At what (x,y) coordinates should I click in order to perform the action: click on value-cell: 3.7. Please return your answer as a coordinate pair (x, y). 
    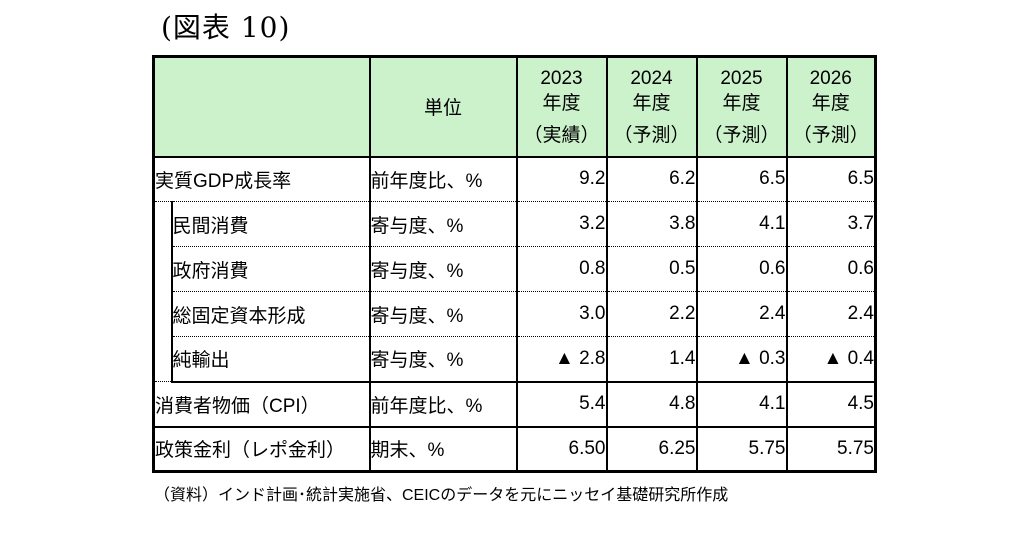
    Looking at the image, I should click on (831, 224).